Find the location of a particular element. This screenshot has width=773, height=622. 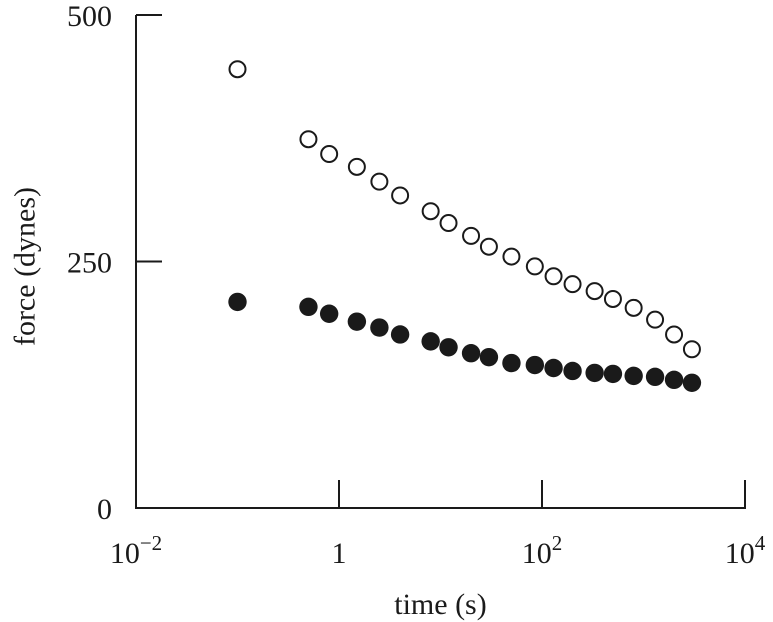

x-tick-label: 10⁻² is located at coordinates (136, 550).